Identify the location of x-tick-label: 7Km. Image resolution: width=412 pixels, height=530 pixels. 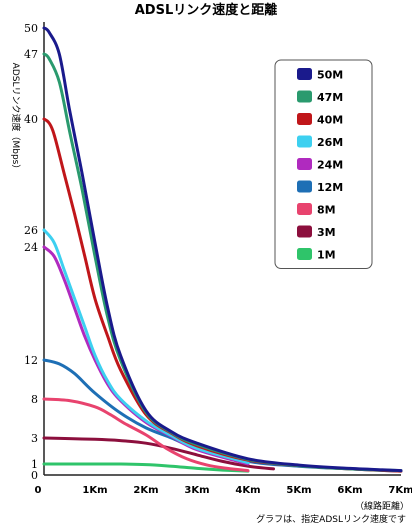
(400, 490).